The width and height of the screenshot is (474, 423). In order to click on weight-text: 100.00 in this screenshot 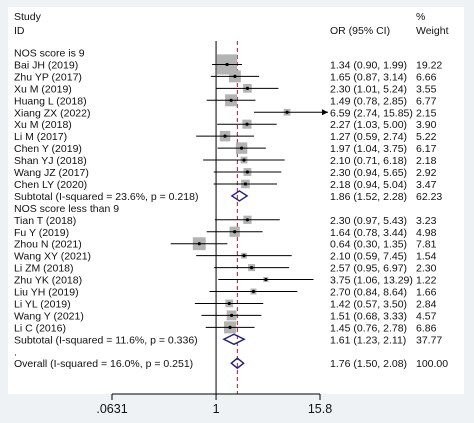, I will do `click(432, 364)`.